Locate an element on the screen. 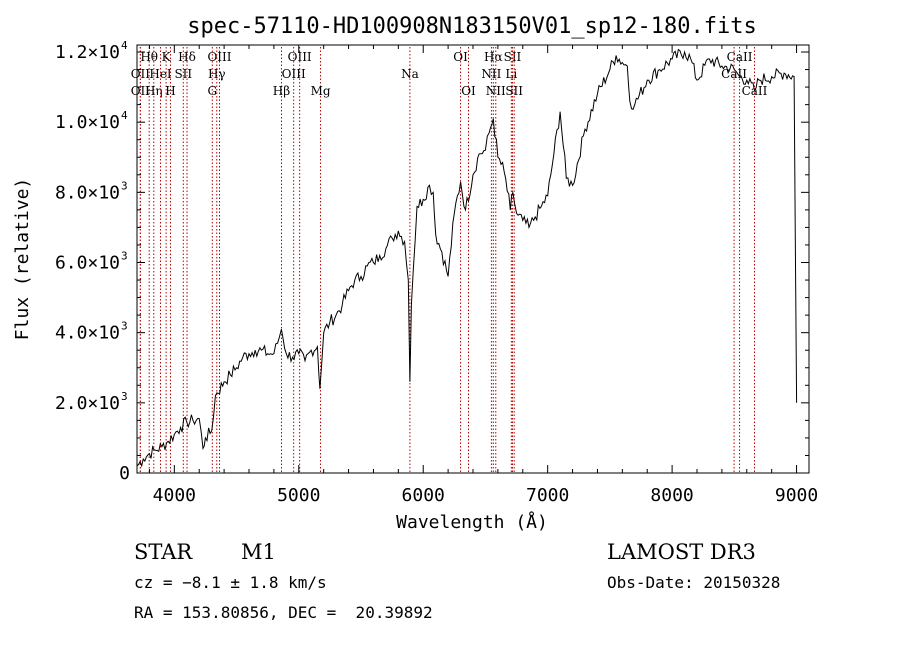 Image resolution: width=900 pixels, height=649 pixels. y-axis-label: Flux (relative) is located at coordinates (22, 259).